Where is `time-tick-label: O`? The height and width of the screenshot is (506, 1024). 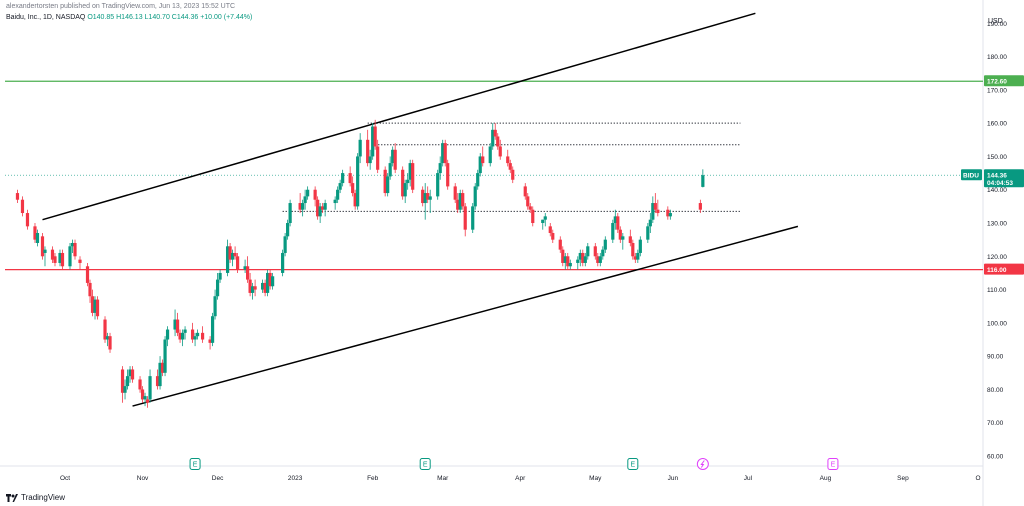 time-tick-label: O is located at coordinates (977, 478).